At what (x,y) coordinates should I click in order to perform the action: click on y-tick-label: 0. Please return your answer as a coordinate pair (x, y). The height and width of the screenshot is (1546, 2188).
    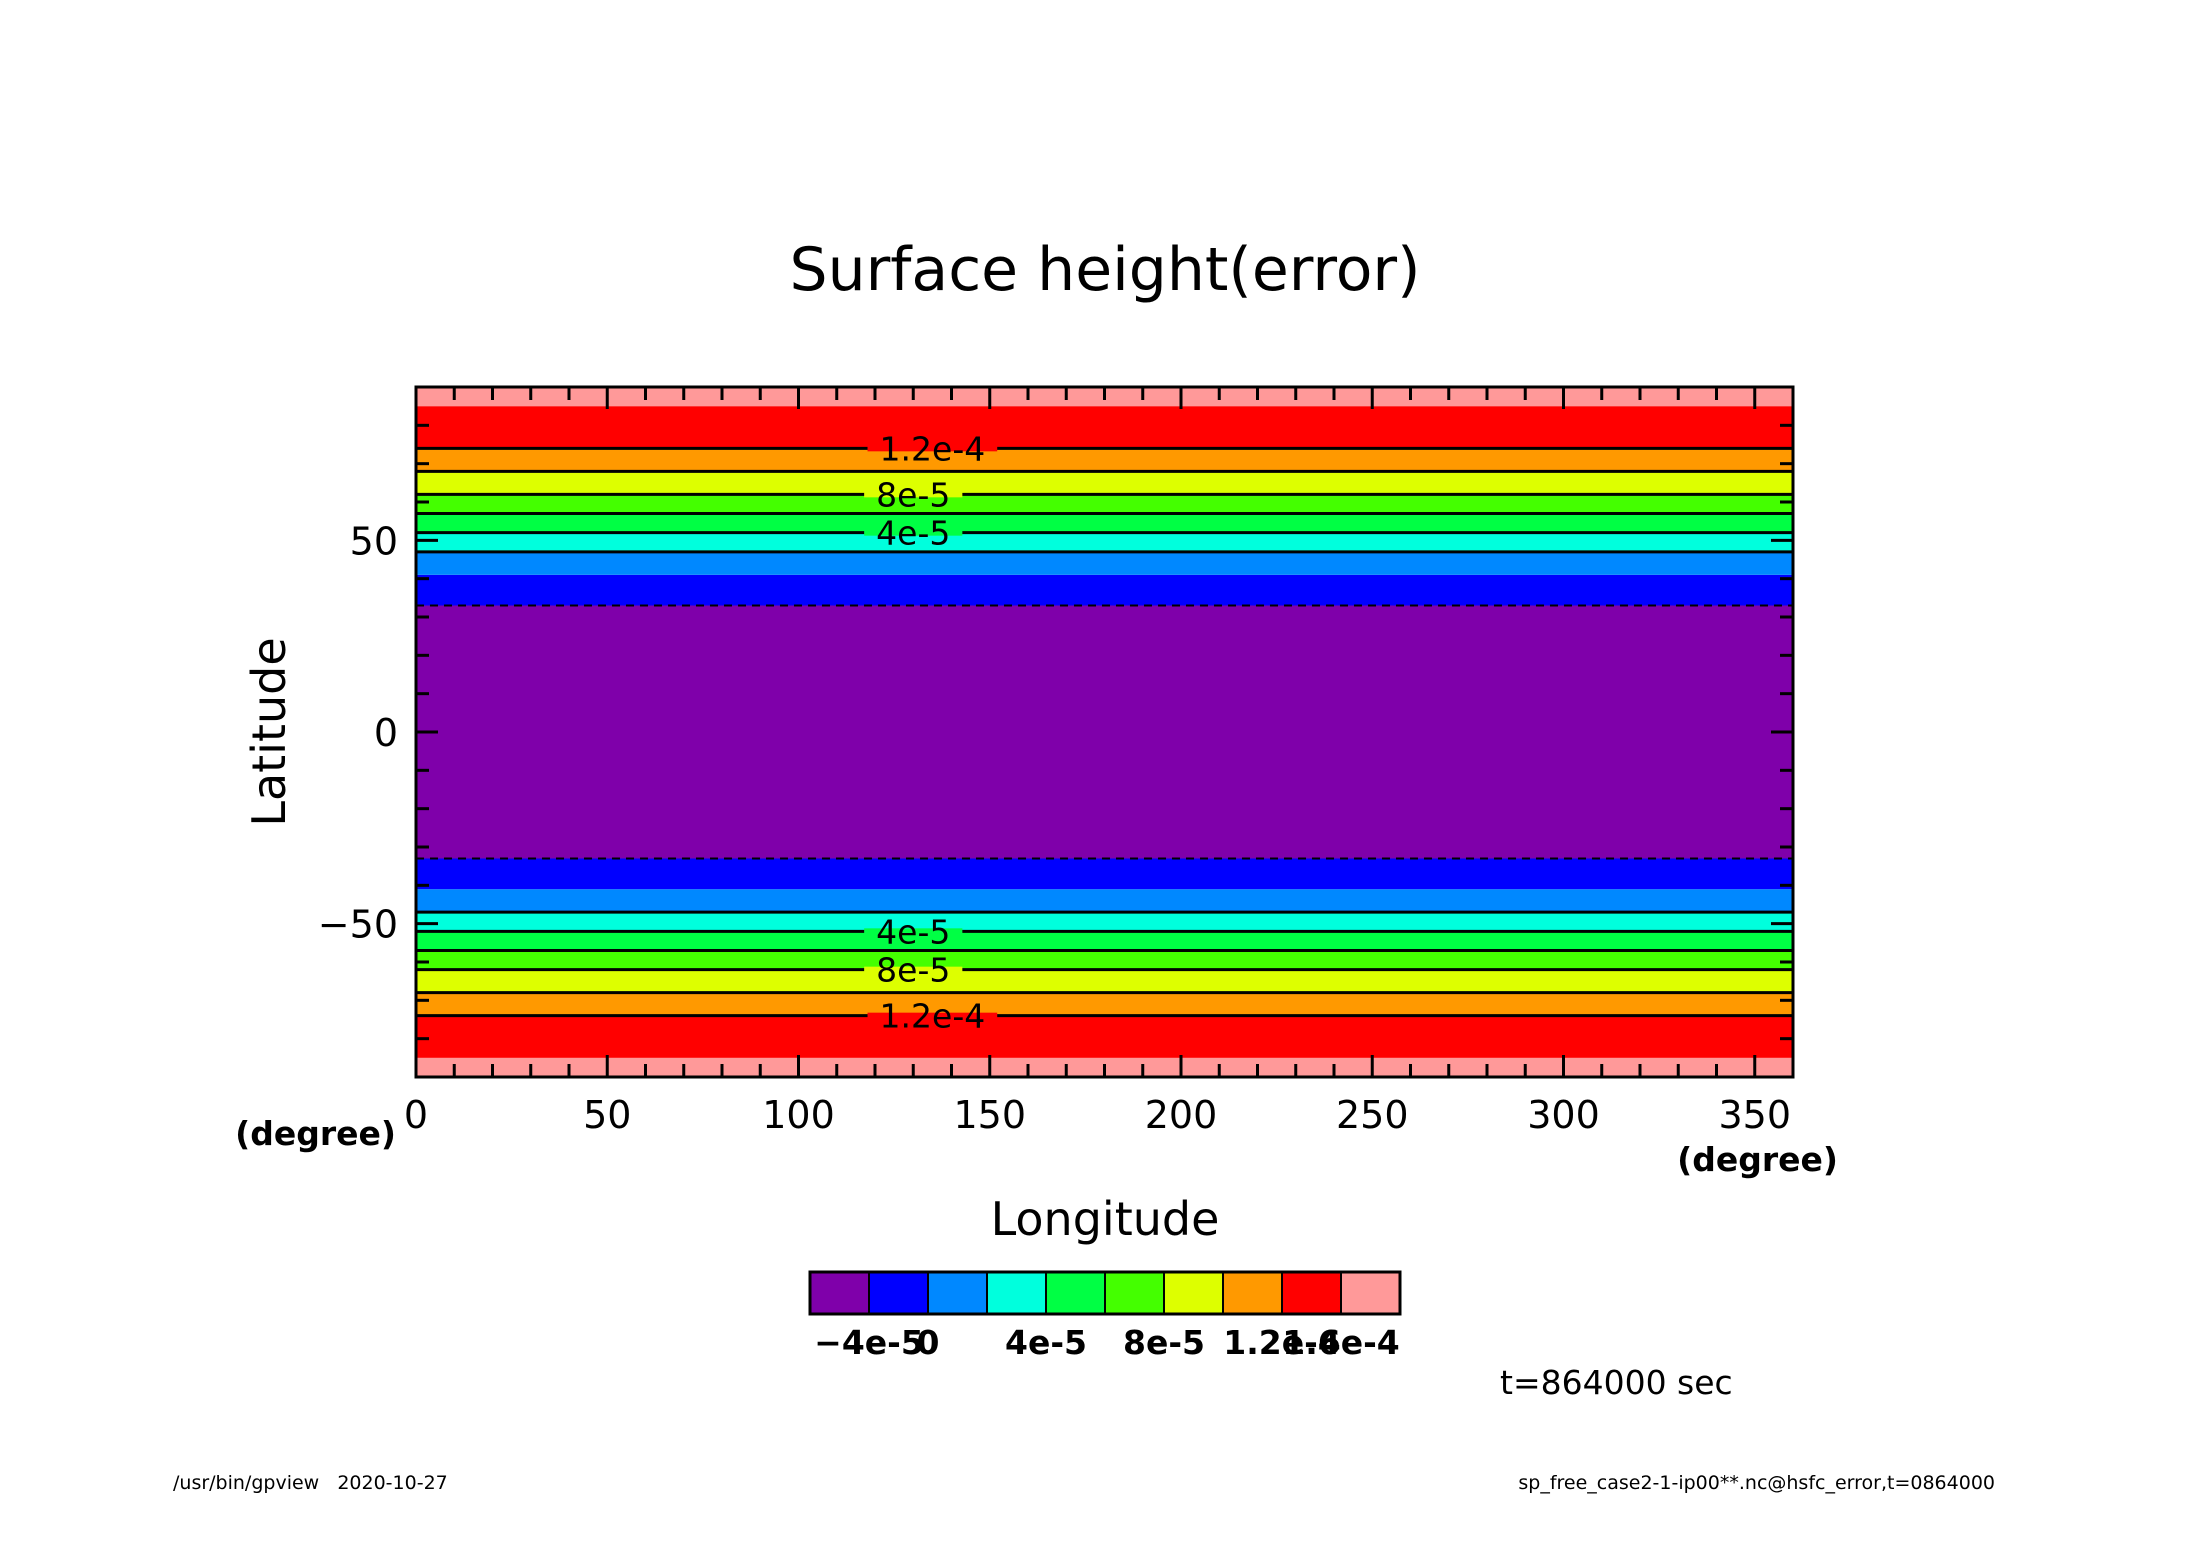
    Looking at the image, I should click on (386, 733).